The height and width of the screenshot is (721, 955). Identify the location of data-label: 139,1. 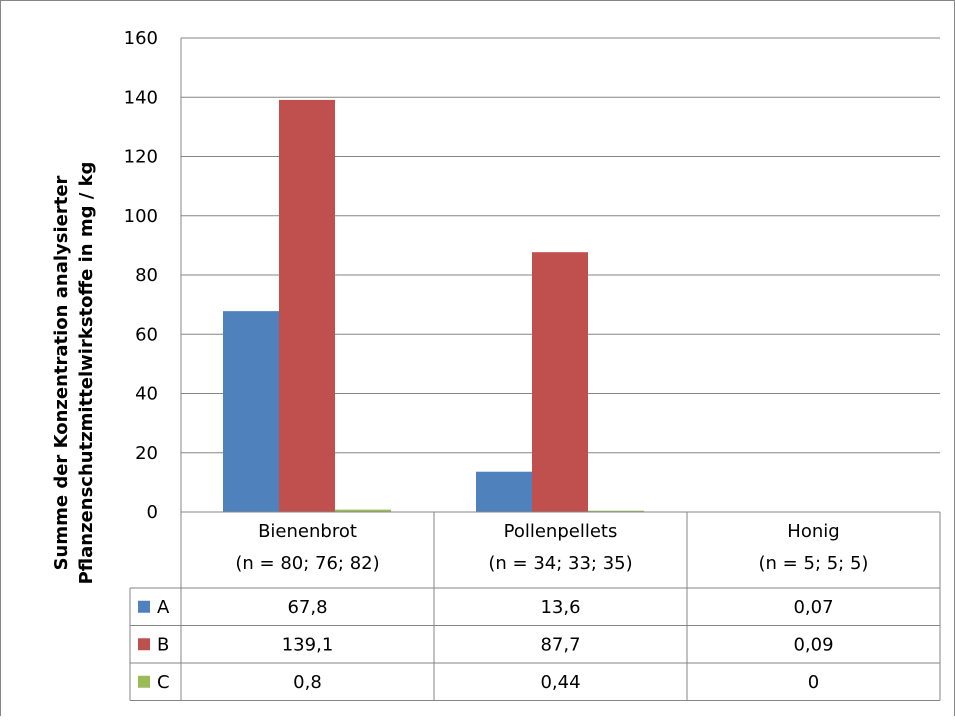
(308, 644).